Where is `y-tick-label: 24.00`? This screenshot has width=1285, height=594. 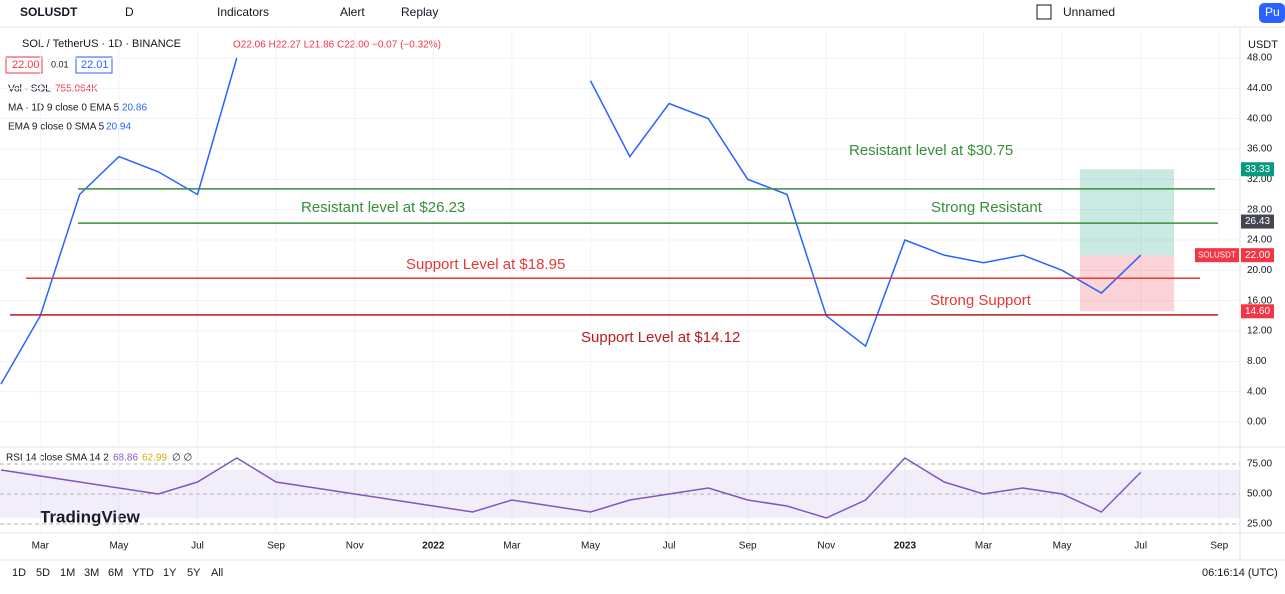 y-tick-label: 24.00 is located at coordinates (1259, 240).